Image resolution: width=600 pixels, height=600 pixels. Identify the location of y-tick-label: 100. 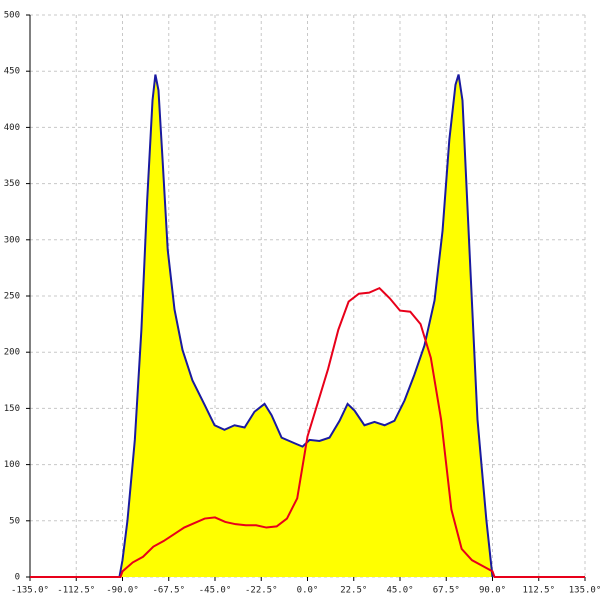
(12, 465).